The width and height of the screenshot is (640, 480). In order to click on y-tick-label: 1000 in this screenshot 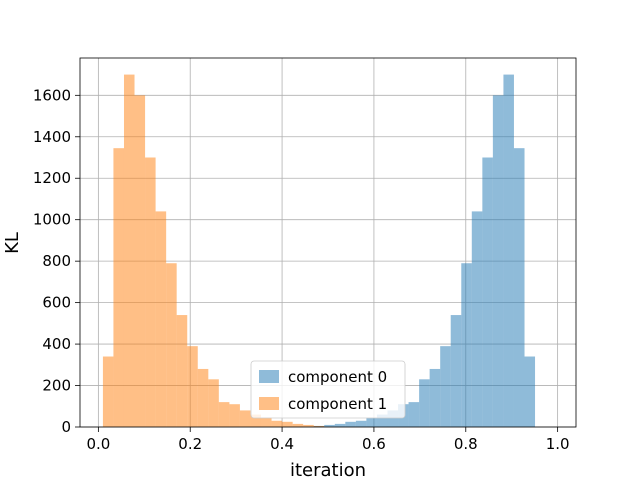, I will do `click(52, 220)`.